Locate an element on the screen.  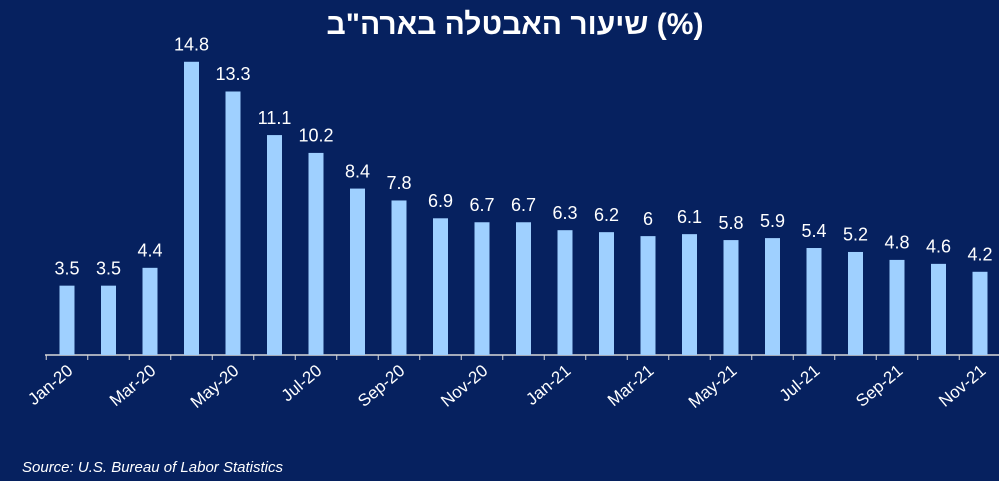
data-label: 10.2 is located at coordinates (315, 136).